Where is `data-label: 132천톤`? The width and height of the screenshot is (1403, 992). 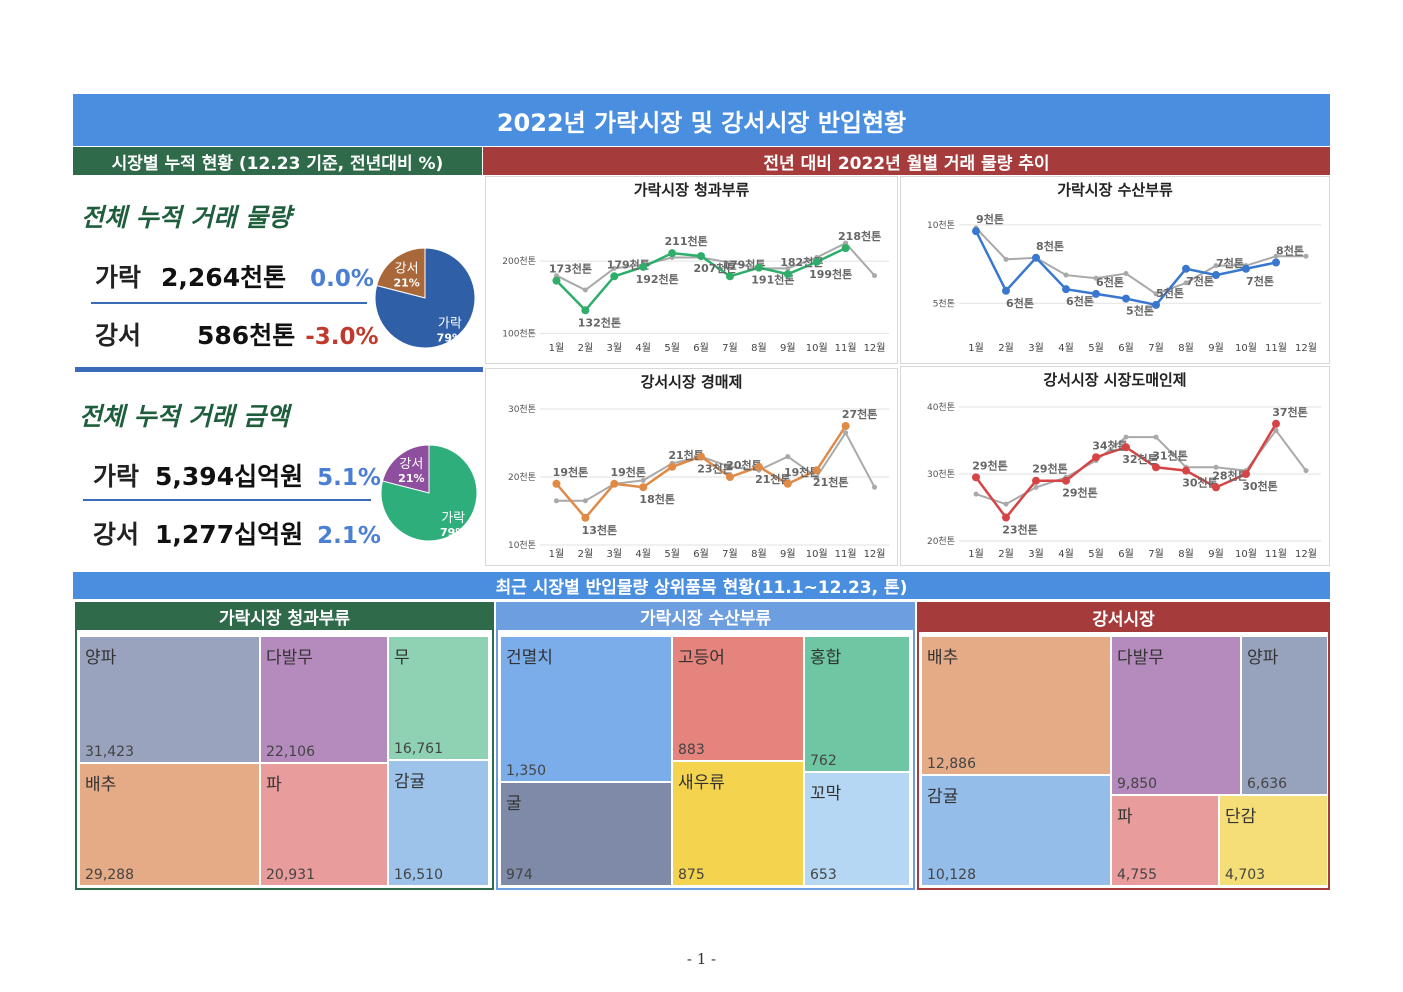 data-label: 132천톤 is located at coordinates (599, 322).